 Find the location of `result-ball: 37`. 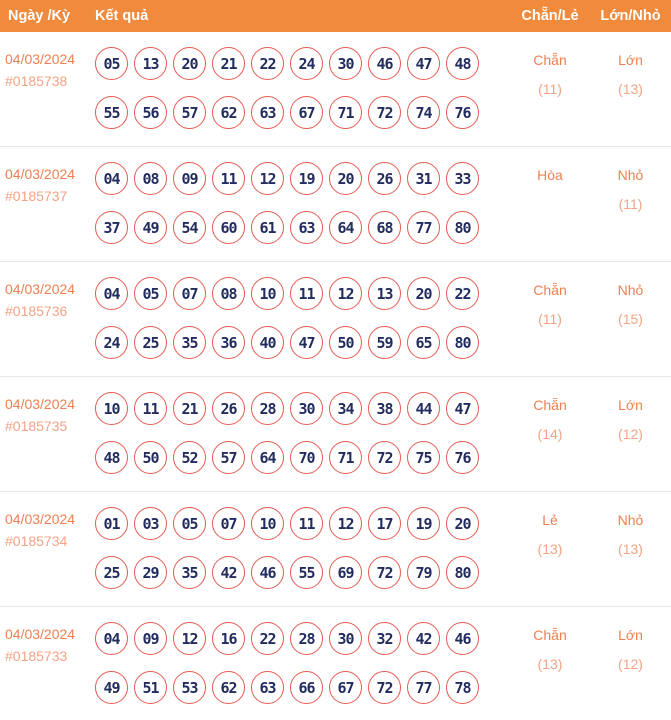

result-ball: 37 is located at coordinates (111, 227).